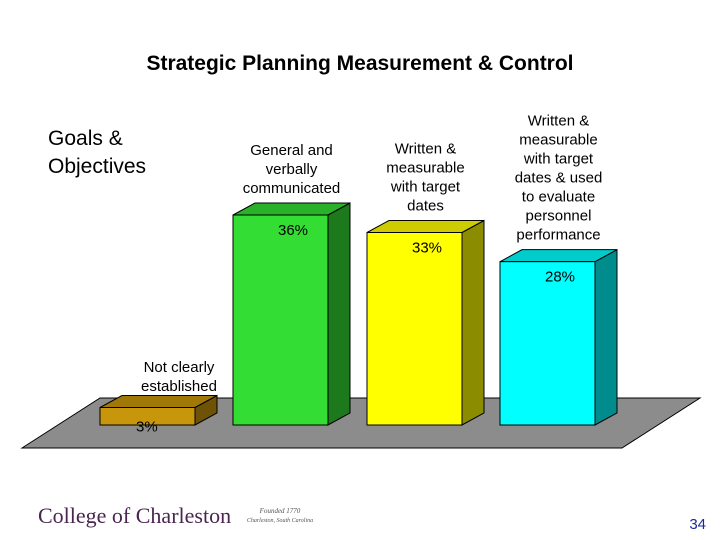 The image size is (720, 540). I want to click on category-label-3: Written & measurable with target dates, so click(425, 178).